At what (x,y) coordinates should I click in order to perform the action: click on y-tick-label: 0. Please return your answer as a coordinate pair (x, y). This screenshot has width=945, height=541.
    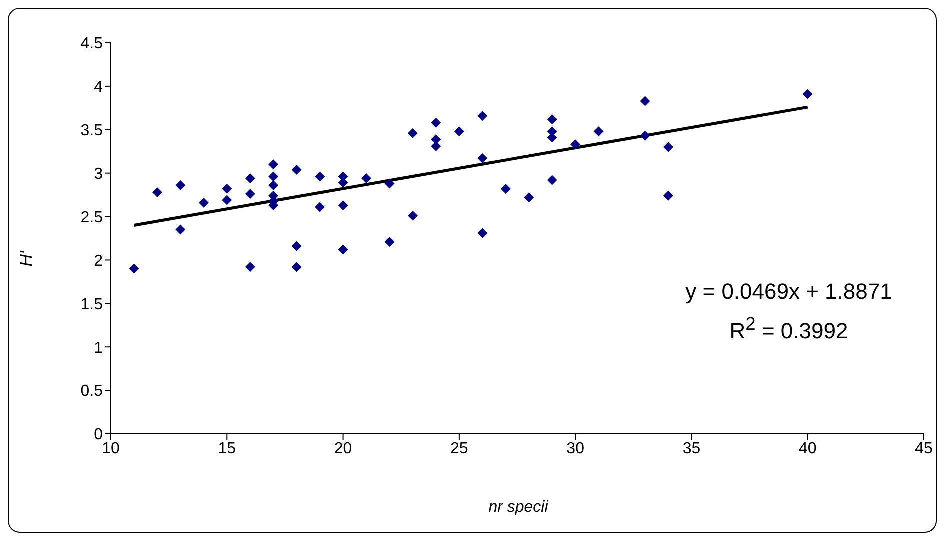
    Looking at the image, I should click on (99, 435).